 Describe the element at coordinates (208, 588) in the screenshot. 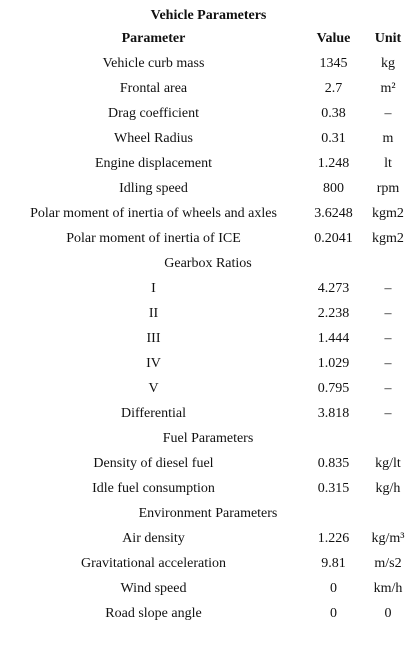

I see `data-row: Wind speed 0 km/h` at that location.